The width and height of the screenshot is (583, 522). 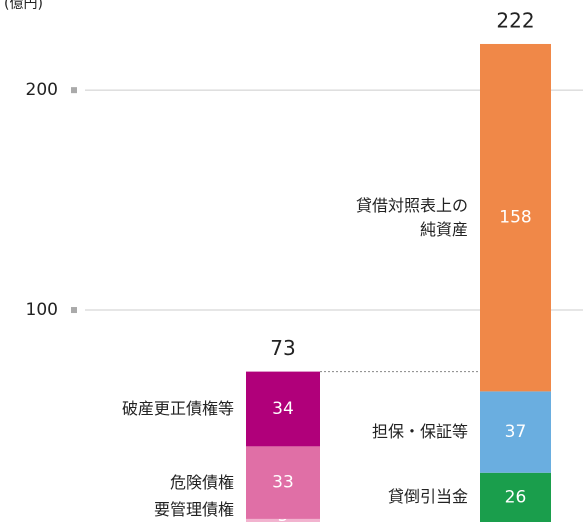 I want to click on segment-name: 貸倒引当金, so click(x=427, y=497).